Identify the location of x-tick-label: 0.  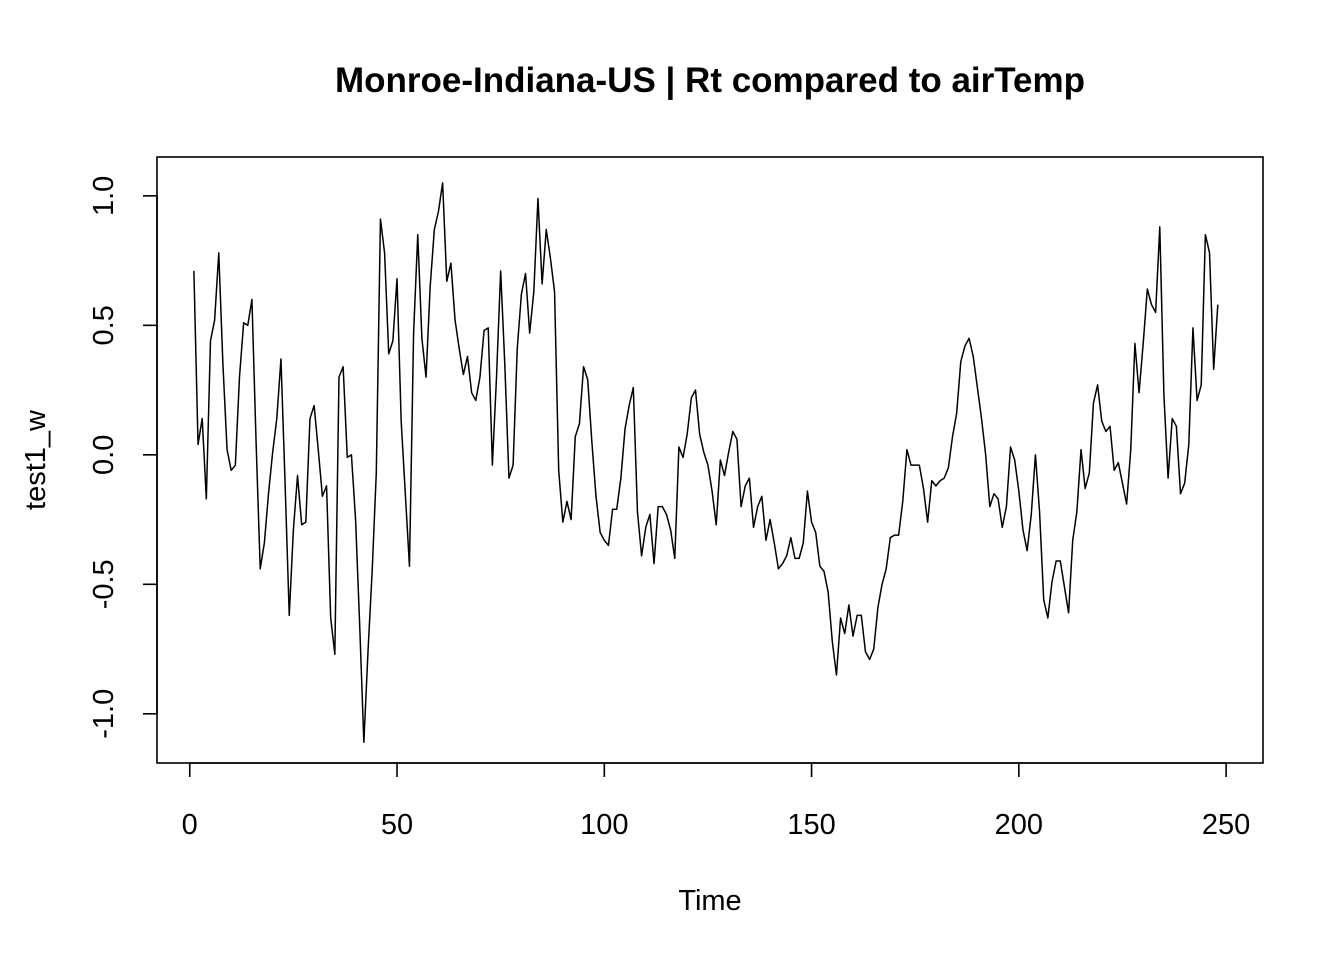
(190, 825).